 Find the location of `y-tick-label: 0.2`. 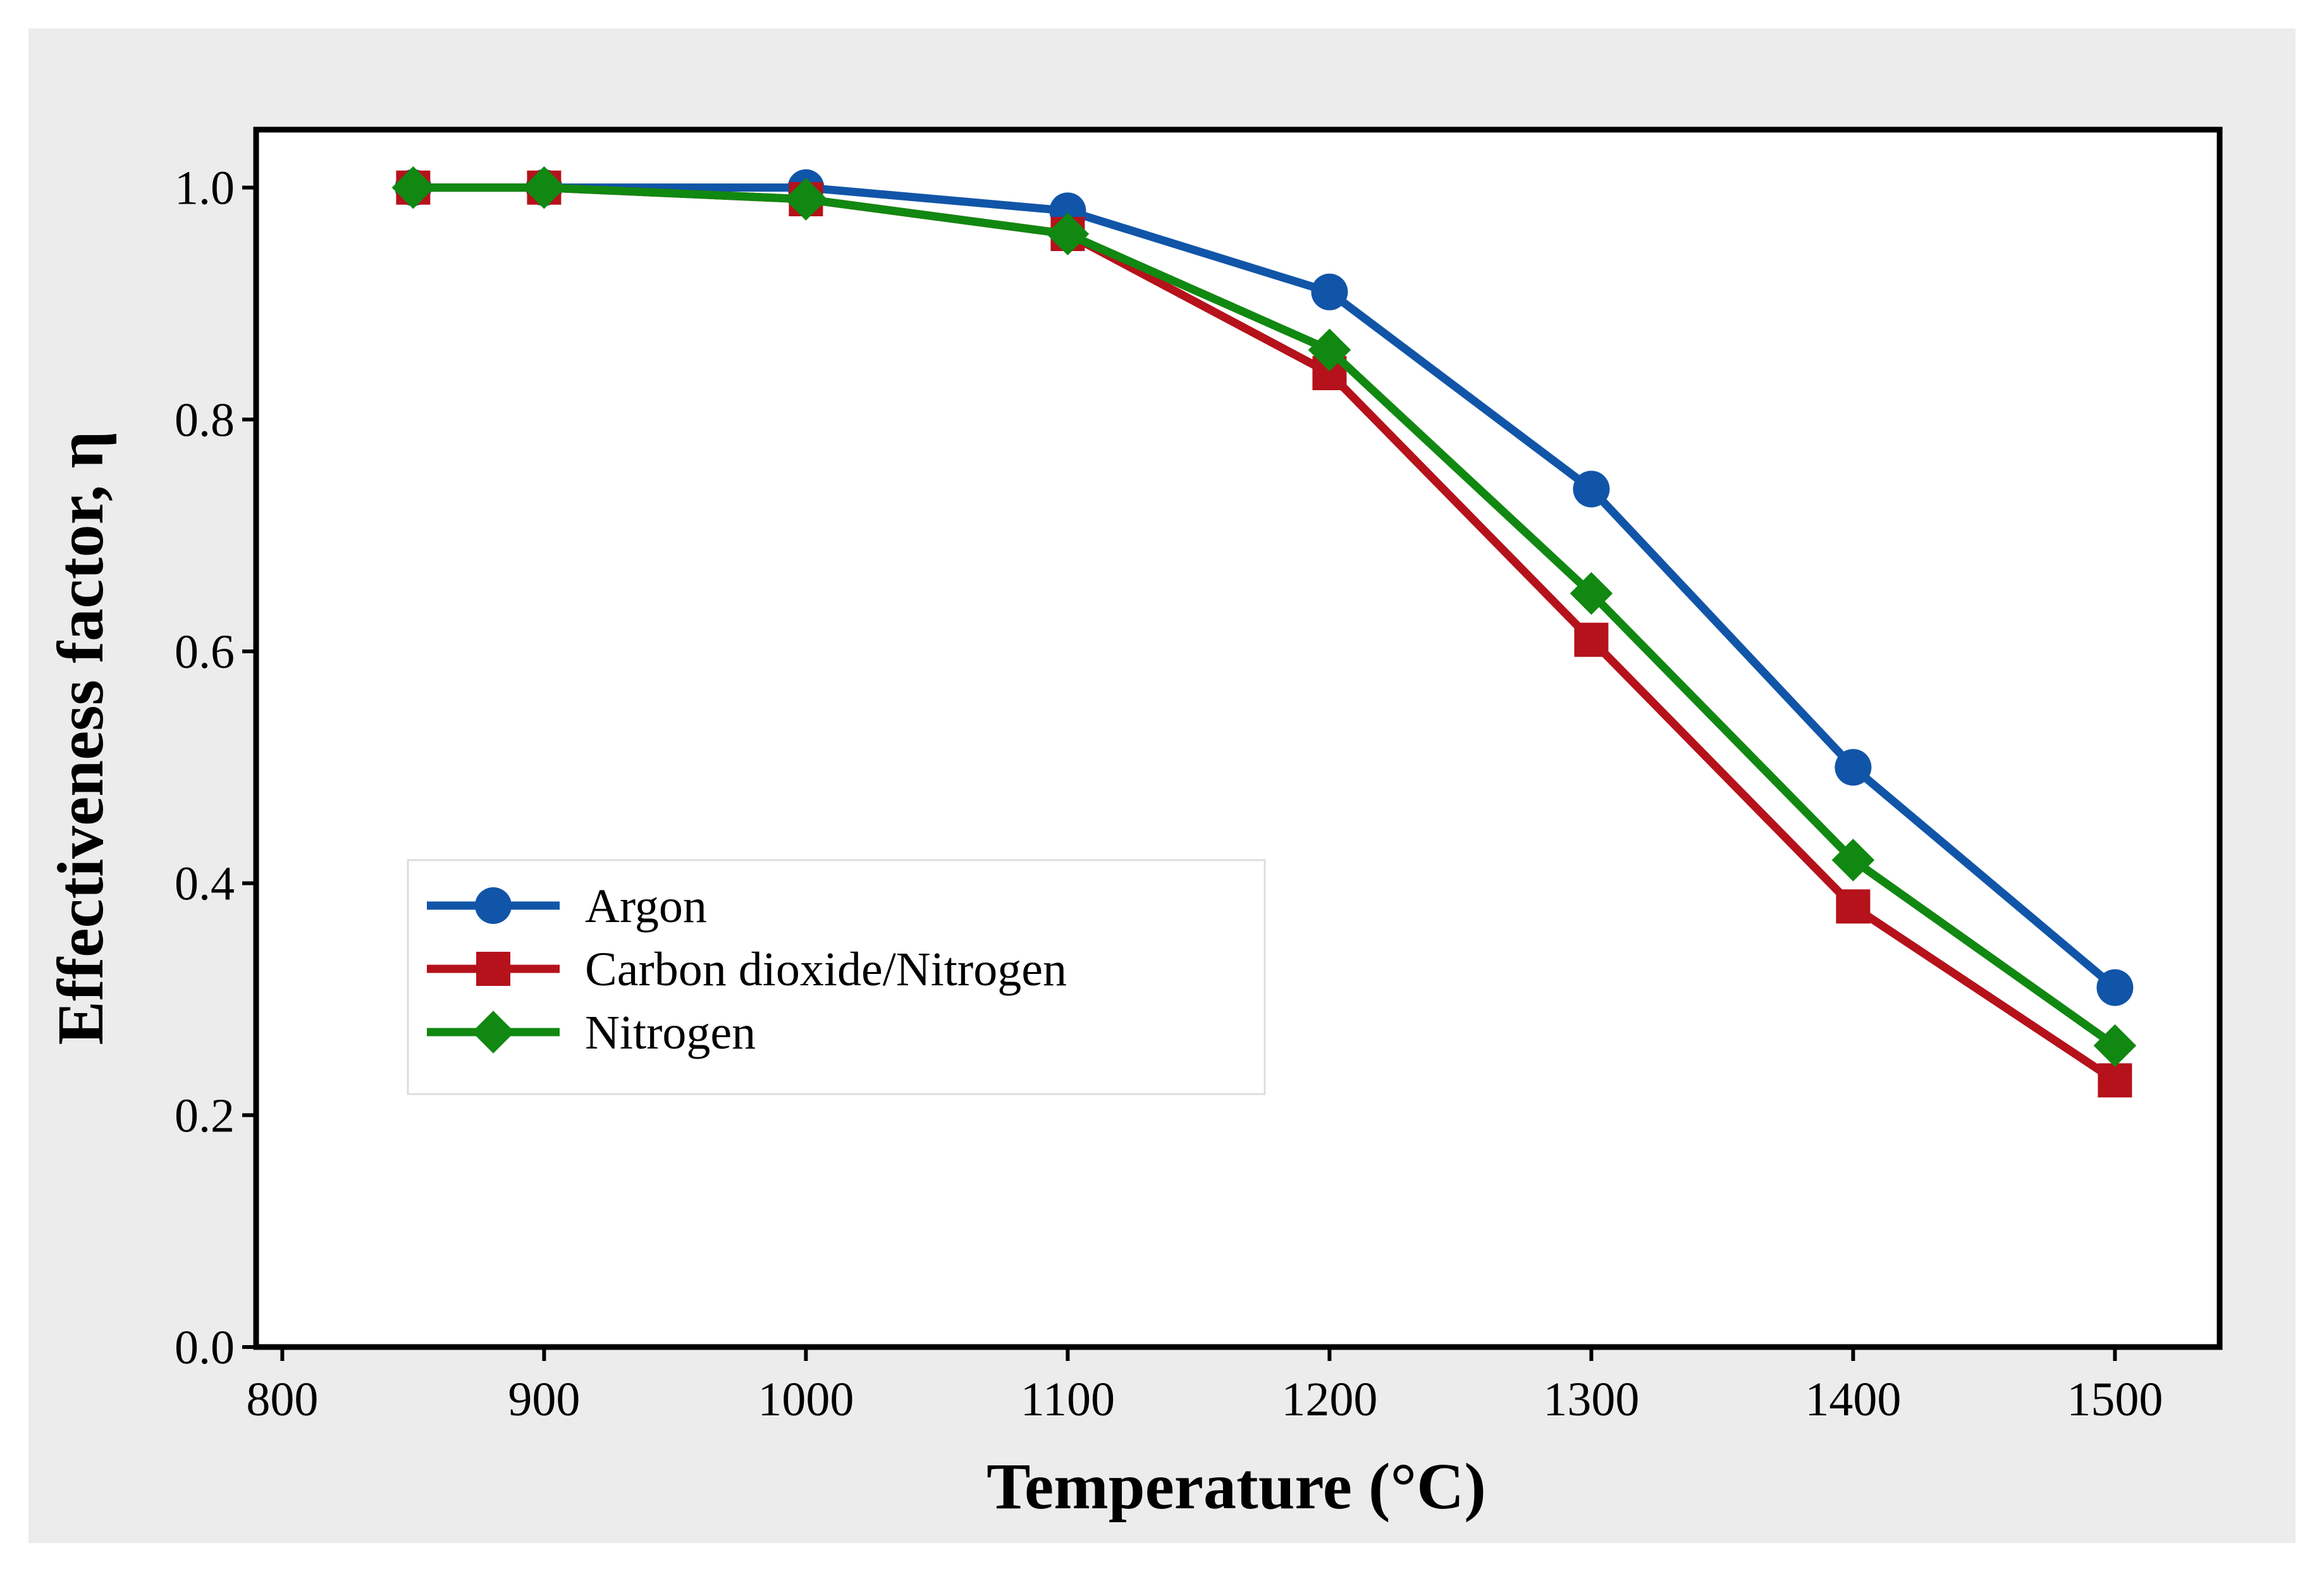

y-tick-label: 0.2 is located at coordinates (205, 1115).